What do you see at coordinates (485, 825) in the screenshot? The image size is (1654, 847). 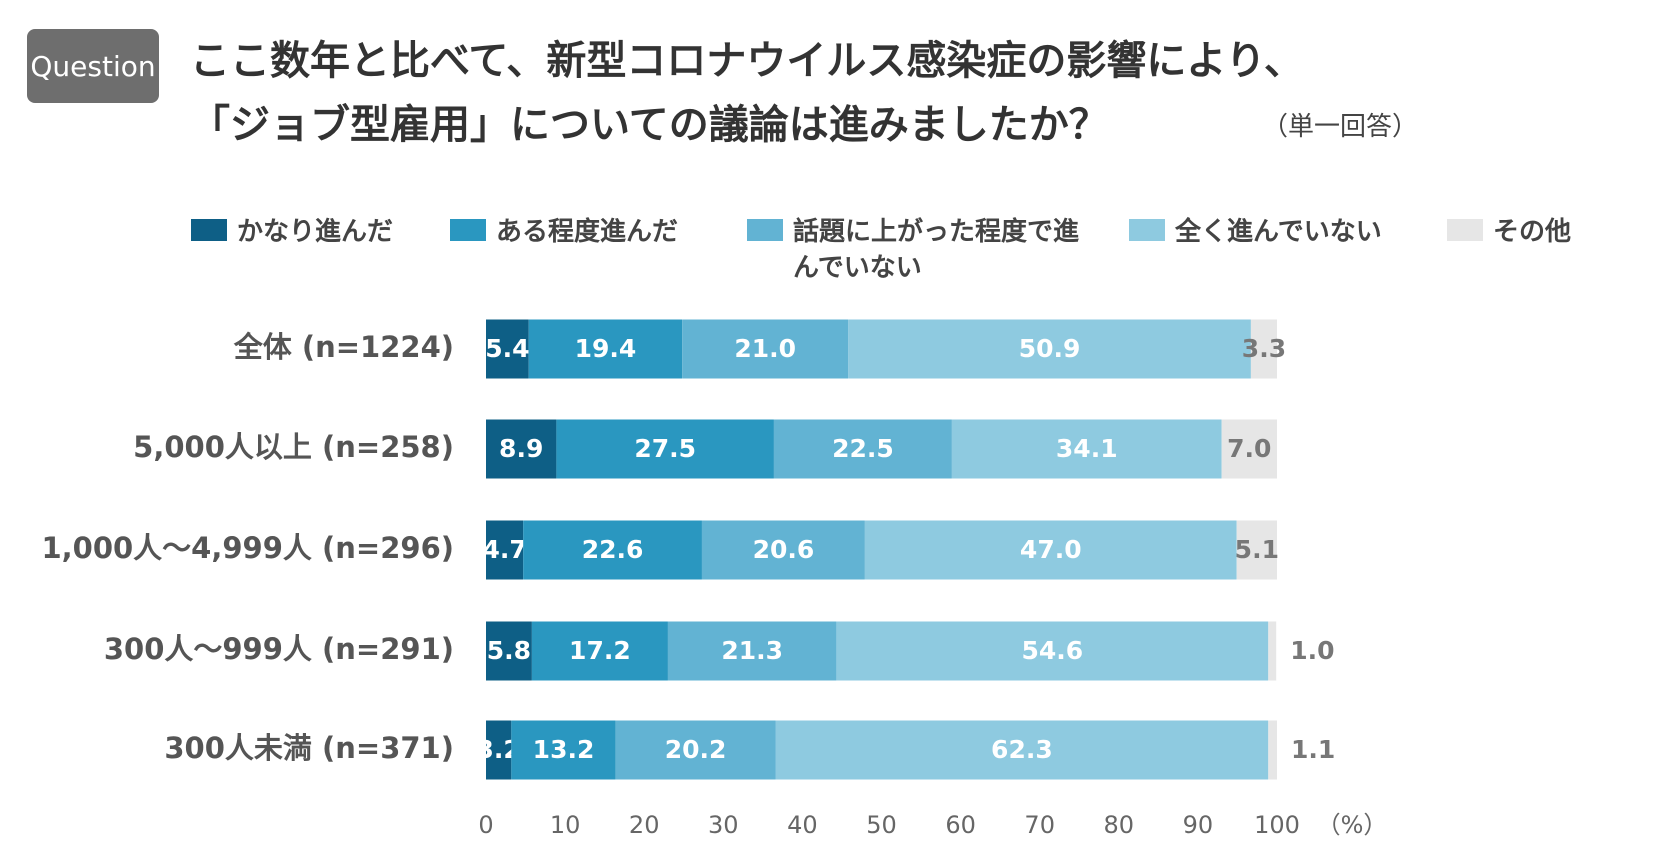 I see `x-tick-label: 0` at bounding box center [485, 825].